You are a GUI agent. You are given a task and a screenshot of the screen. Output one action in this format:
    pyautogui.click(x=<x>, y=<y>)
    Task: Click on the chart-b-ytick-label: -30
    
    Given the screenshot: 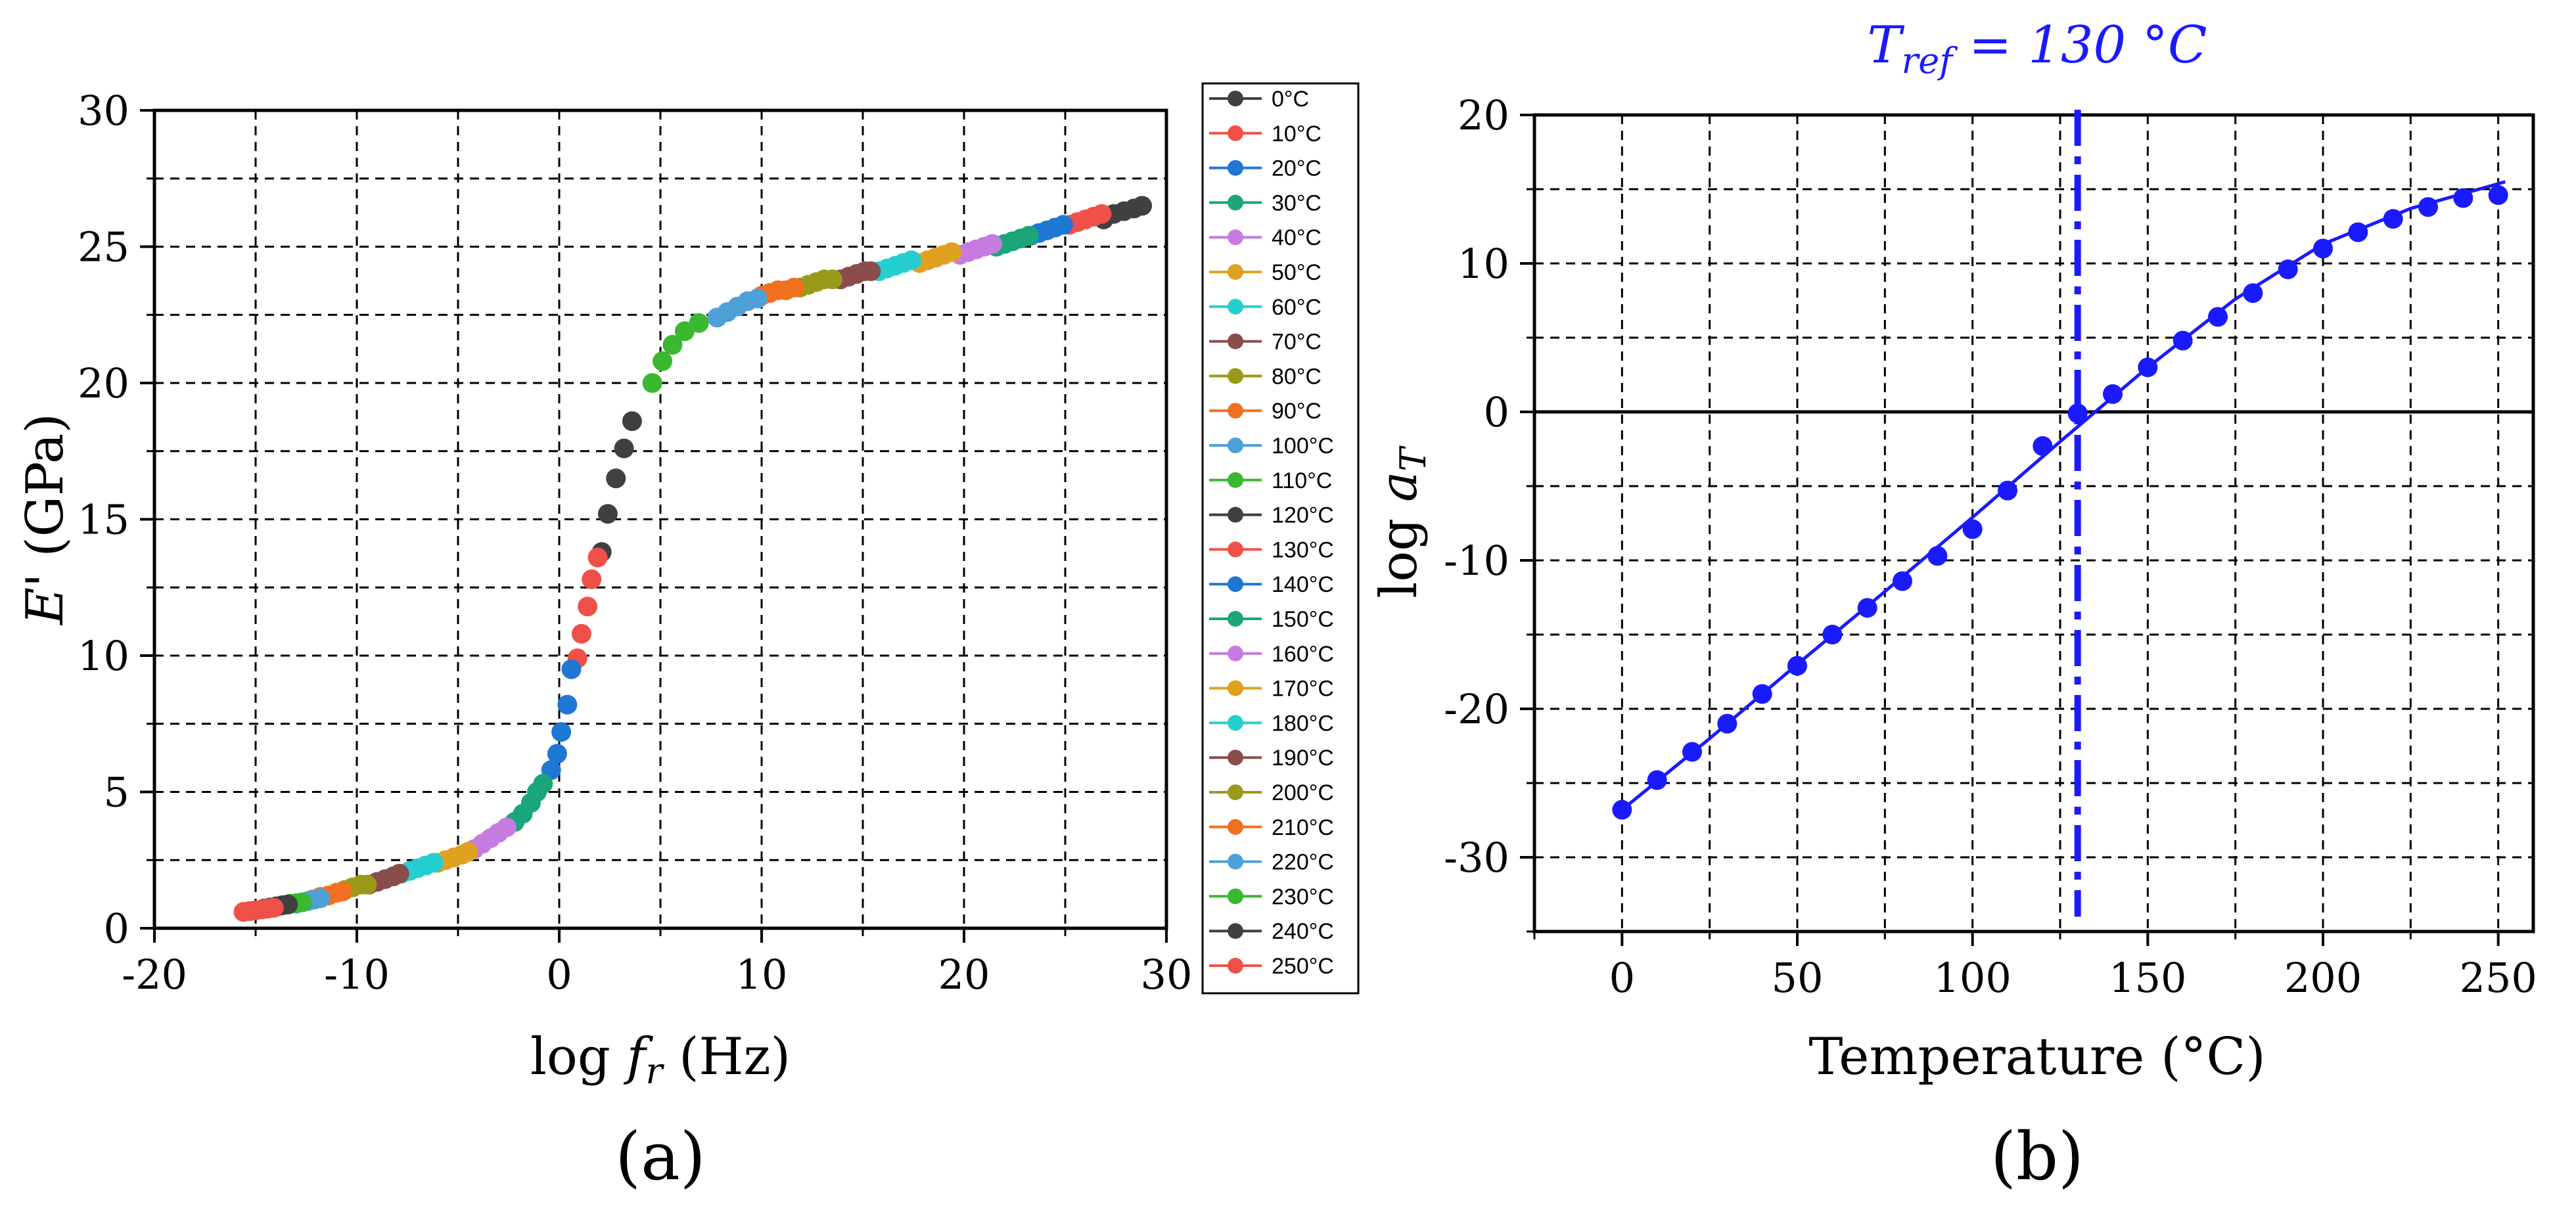 What is the action you would take?
    pyautogui.click(x=1476, y=858)
    